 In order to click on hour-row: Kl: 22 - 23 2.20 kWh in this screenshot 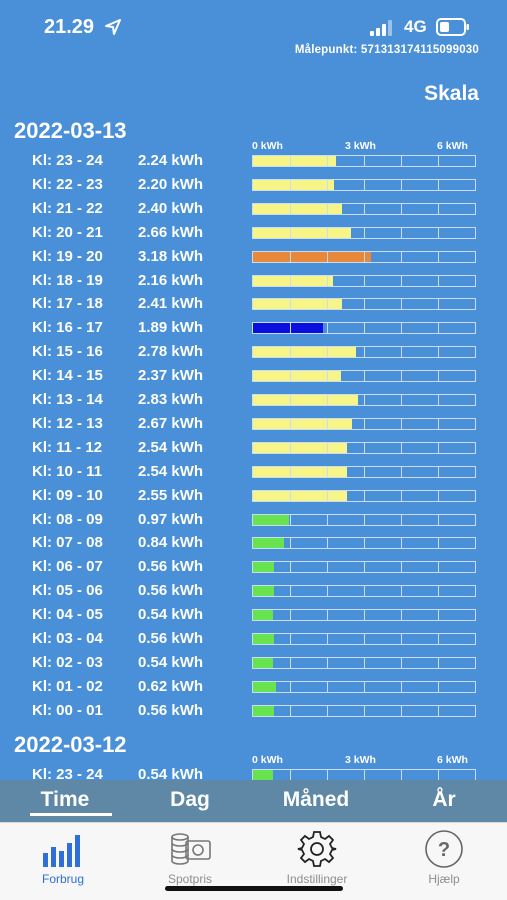, I will do `click(253, 186)`.